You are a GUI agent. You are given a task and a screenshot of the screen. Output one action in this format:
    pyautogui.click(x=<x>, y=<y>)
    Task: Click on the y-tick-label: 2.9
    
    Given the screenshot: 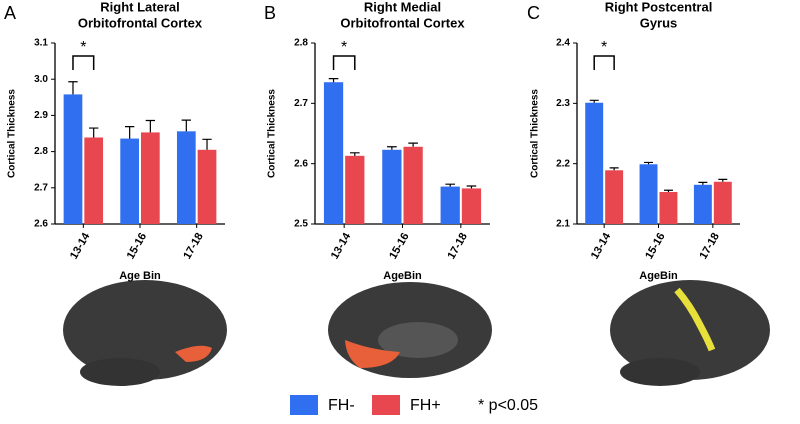 What is the action you would take?
    pyautogui.click(x=41, y=115)
    